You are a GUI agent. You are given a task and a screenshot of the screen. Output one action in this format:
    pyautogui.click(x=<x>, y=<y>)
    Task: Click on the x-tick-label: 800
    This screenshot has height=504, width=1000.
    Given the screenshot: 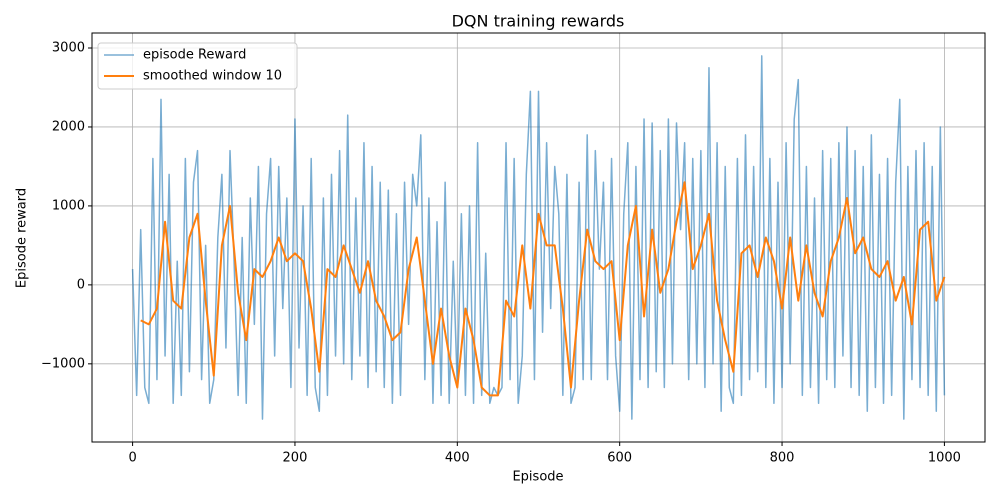 What is the action you would take?
    pyautogui.click(x=782, y=458)
    